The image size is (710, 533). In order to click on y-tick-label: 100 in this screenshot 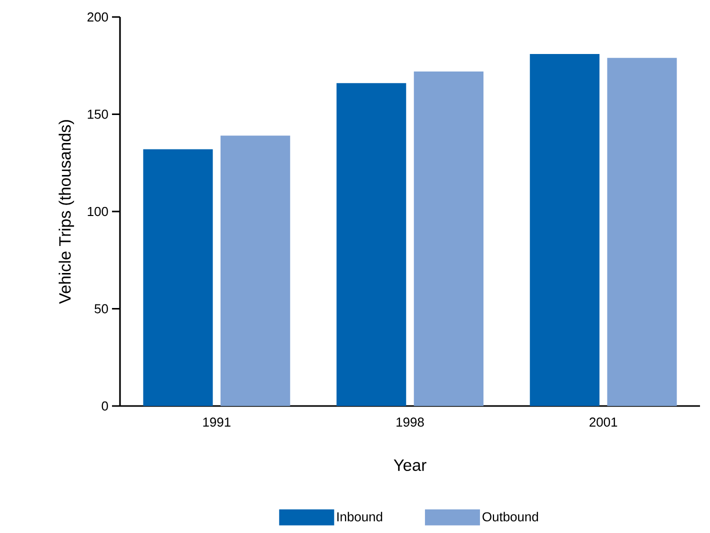, I will do `click(98, 211)`.